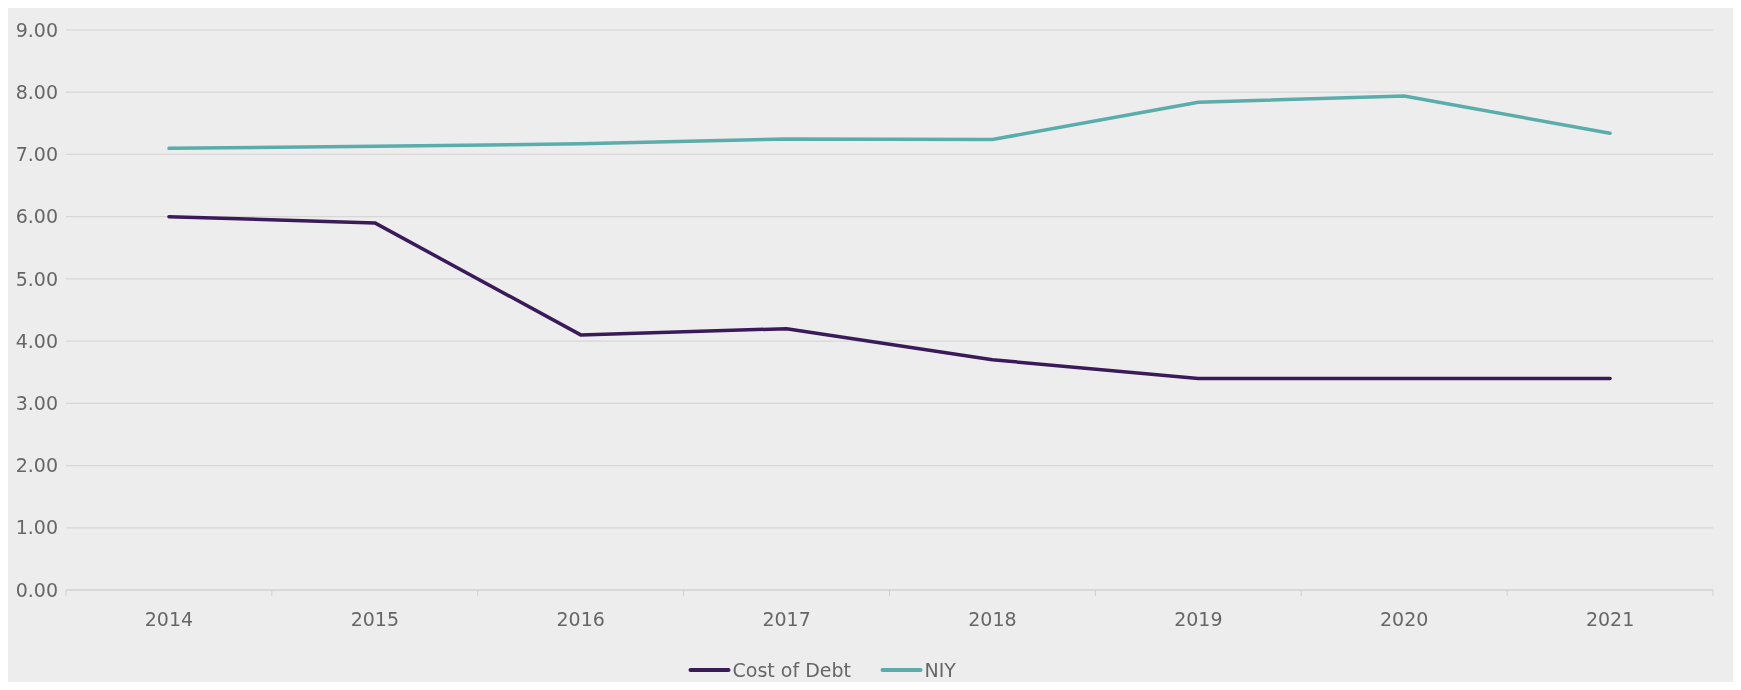 This screenshot has width=1741, height=690. Describe the element at coordinates (1404, 619) in the screenshot. I see `x-tick-label: 2020` at that location.